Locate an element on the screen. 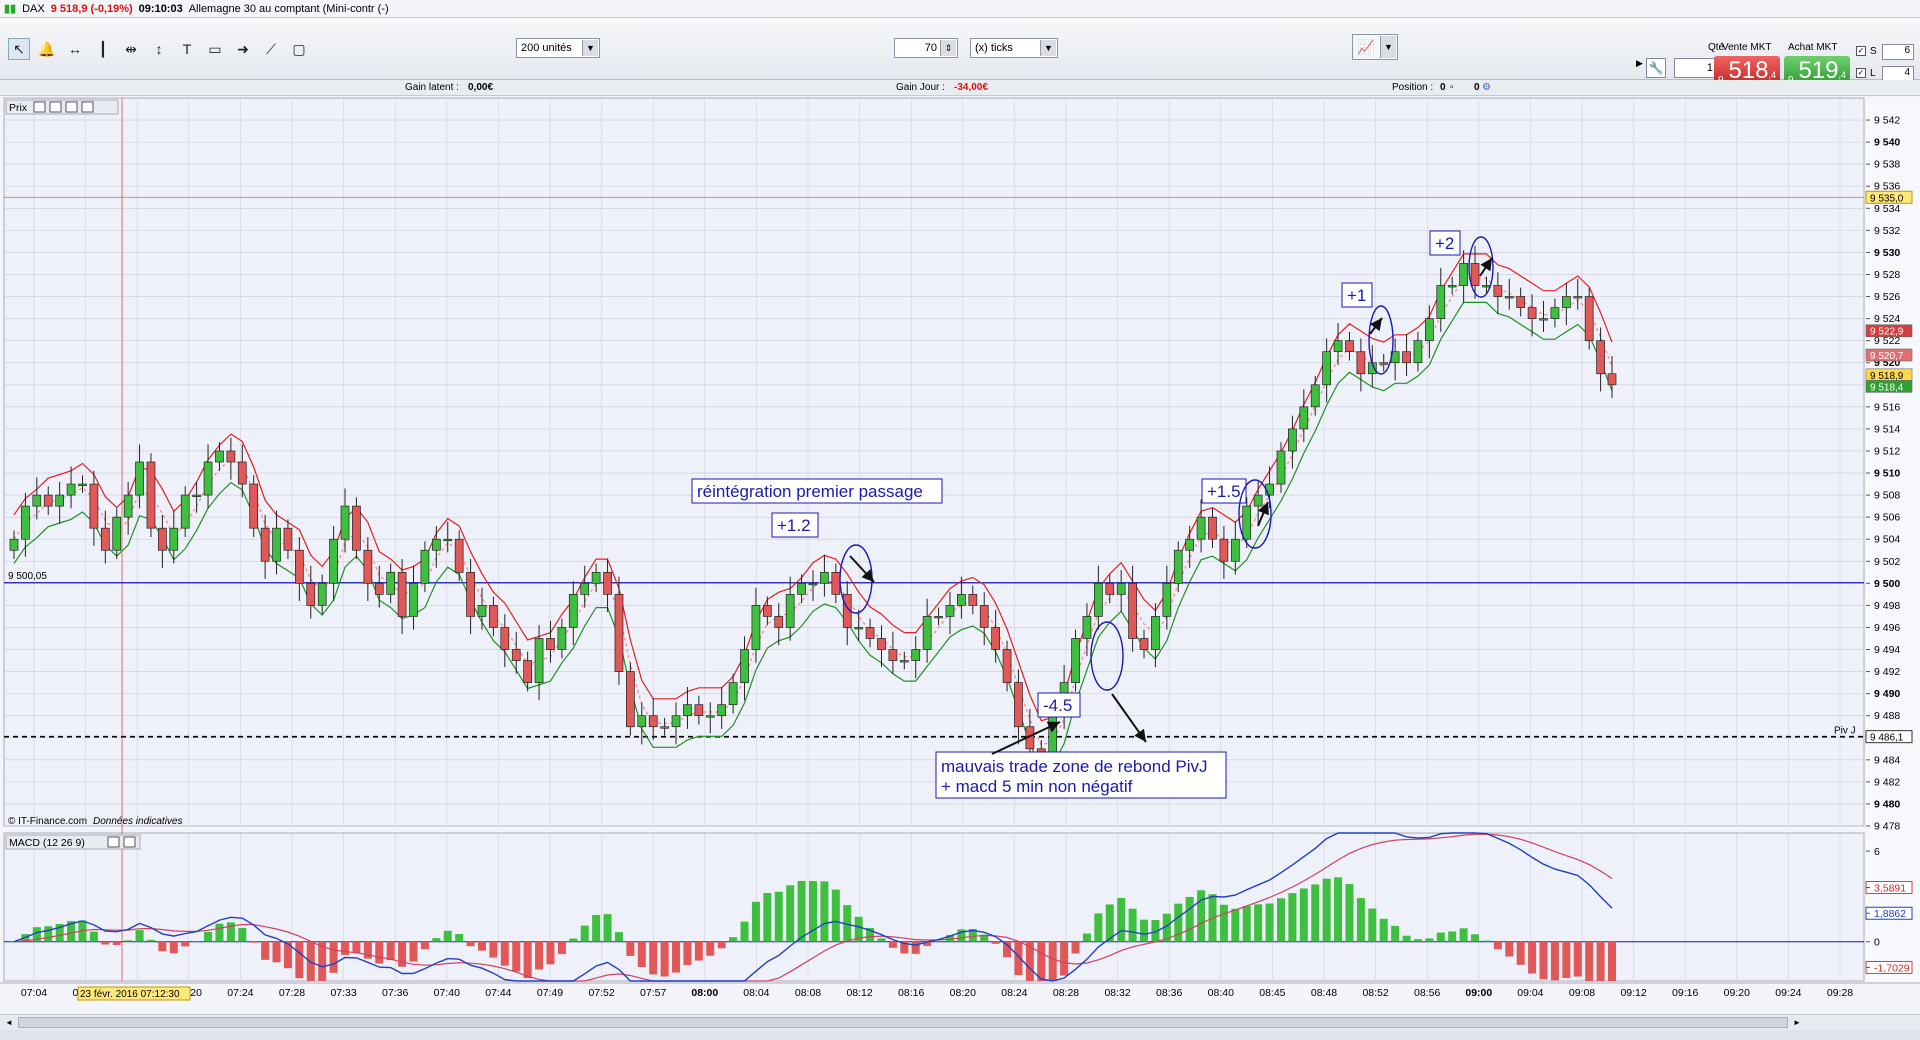 This screenshot has height=1040, width=1920. vertical-segment-icon: ↕ is located at coordinates (159, 49).